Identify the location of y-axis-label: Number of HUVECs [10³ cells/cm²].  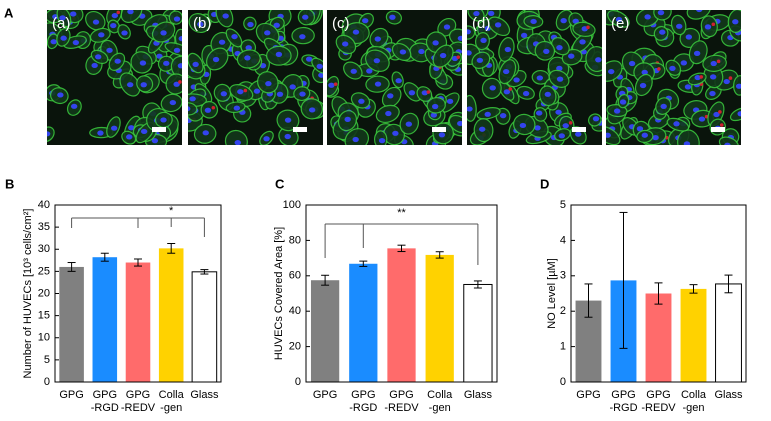
(28, 294).